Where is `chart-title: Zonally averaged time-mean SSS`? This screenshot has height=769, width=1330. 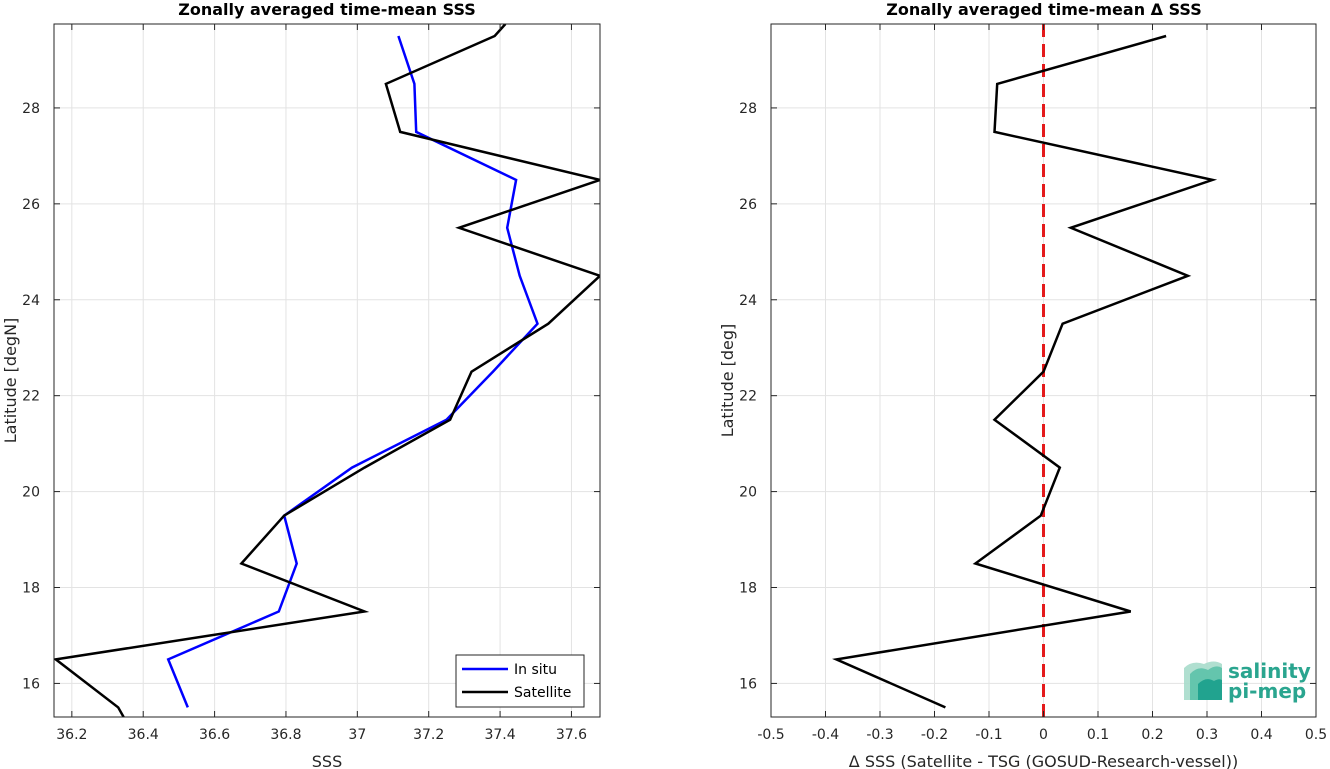 chart-title: Zonally averaged time-mean SSS is located at coordinates (327, 9).